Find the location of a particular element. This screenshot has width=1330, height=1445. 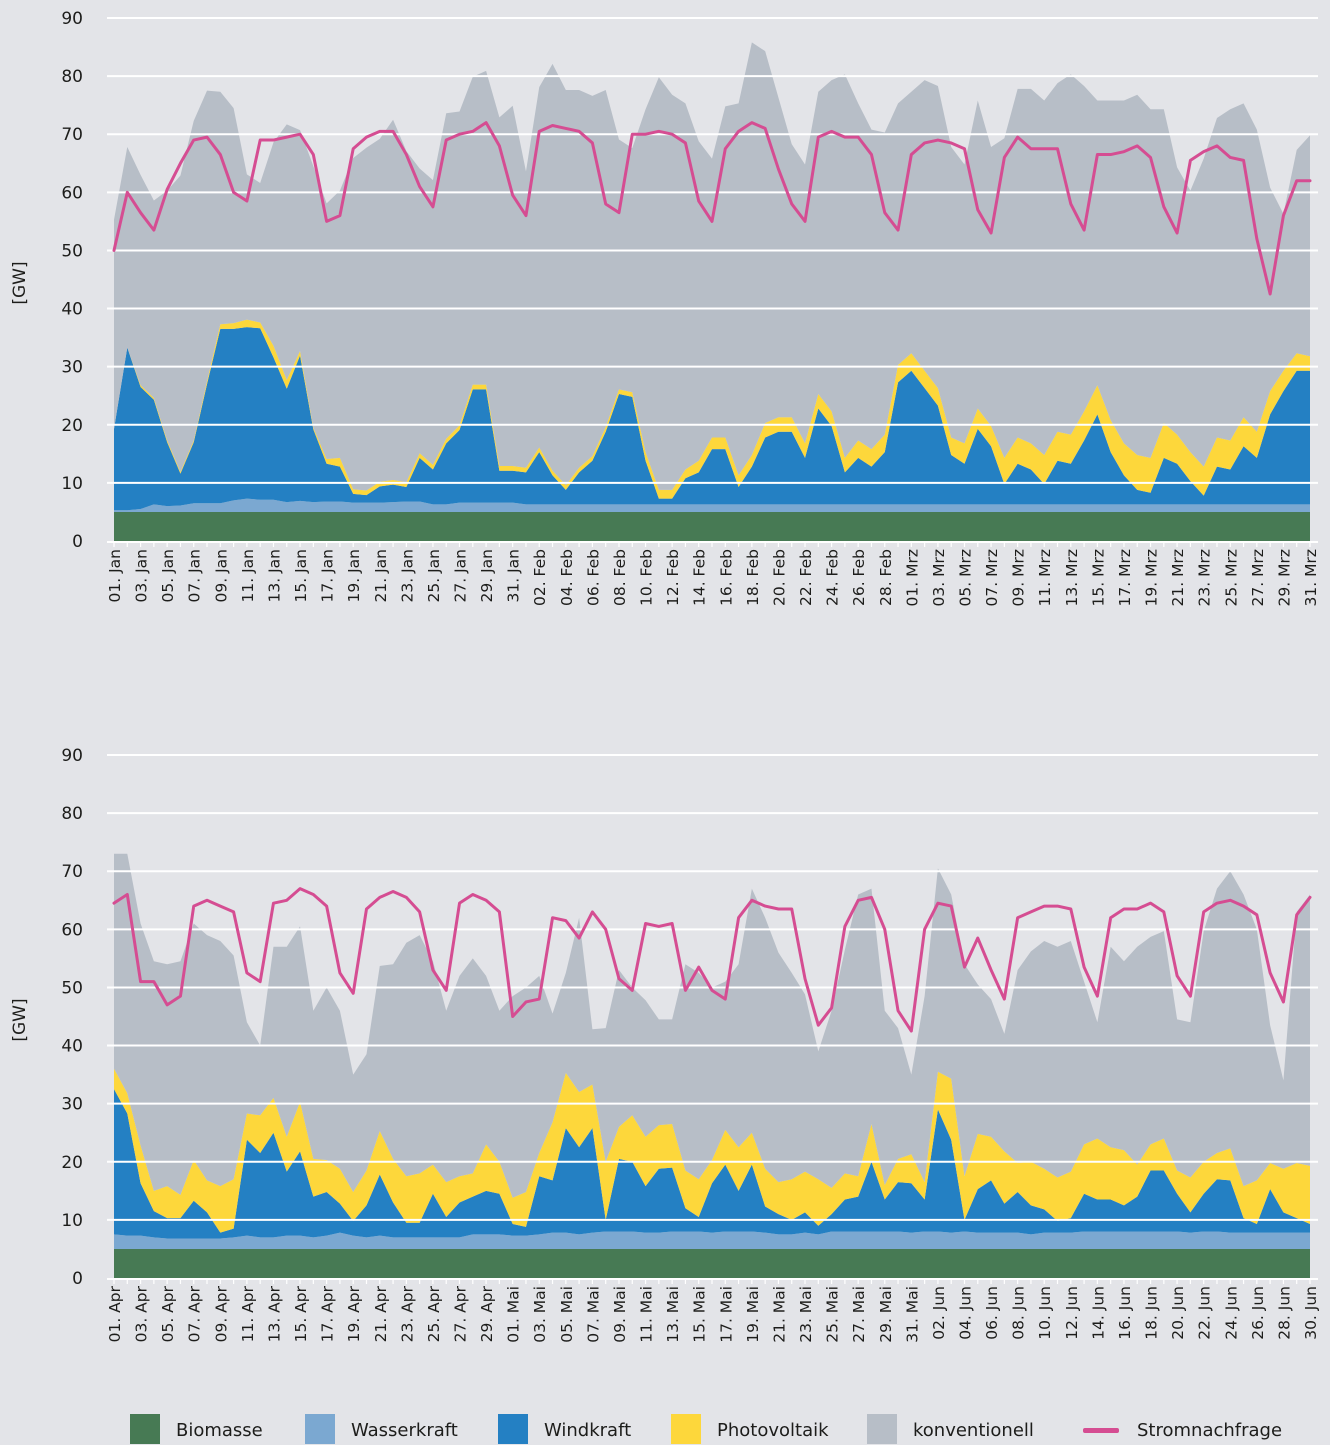

x-tick-label: 31. Jan is located at coordinates (514, 575).